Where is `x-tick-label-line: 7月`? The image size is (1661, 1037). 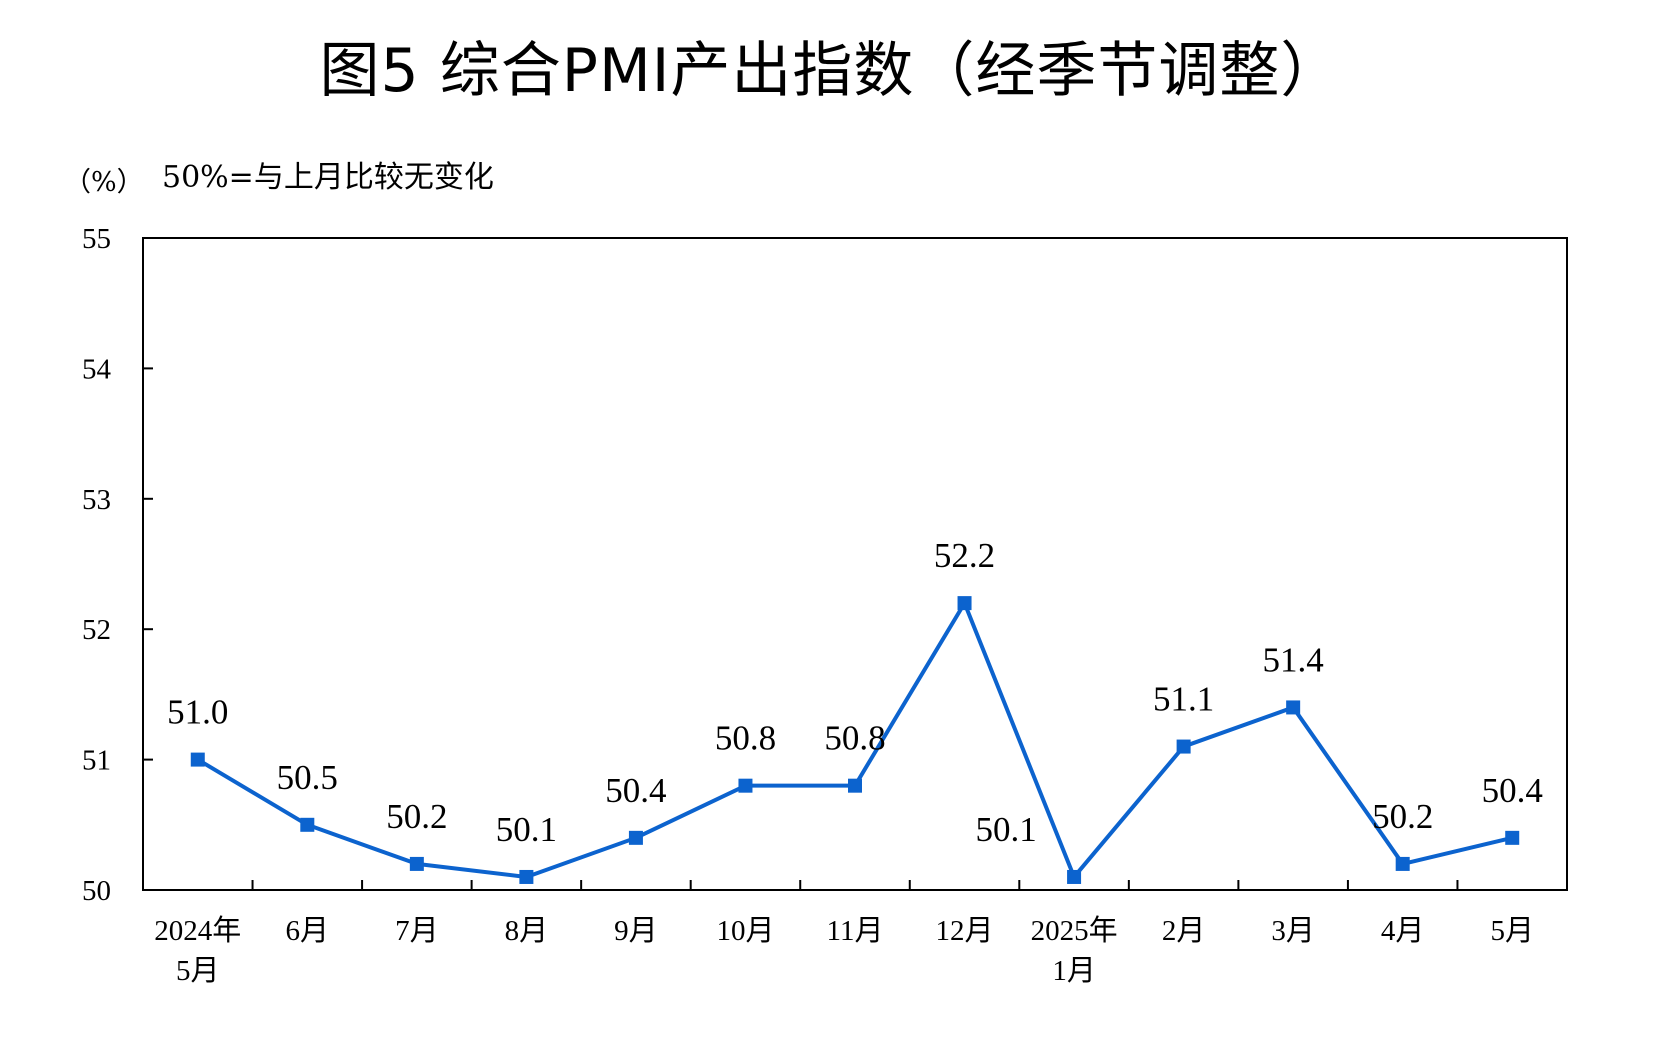 x-tick-label-line: 7月 is located at coordinates (417, 931).